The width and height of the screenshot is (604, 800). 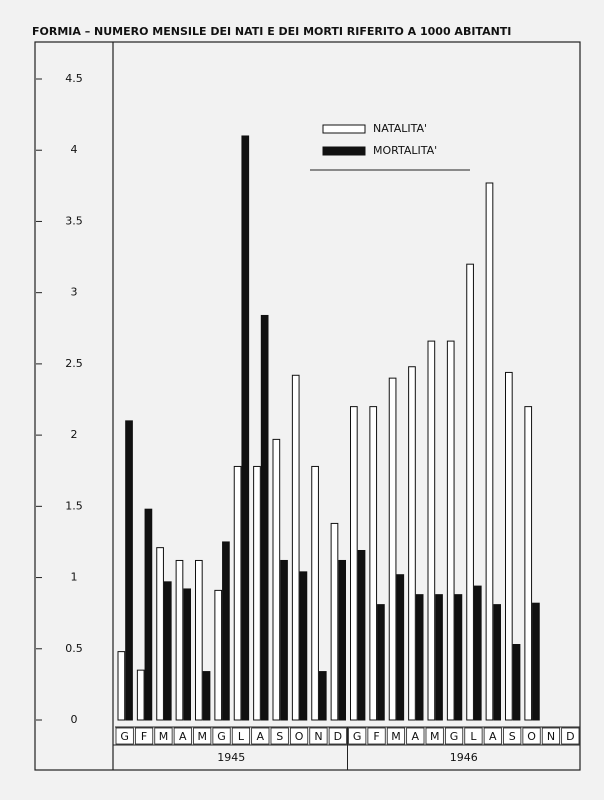 I want to click on legend-label: MORTALITA', so click(x=405, y=150).